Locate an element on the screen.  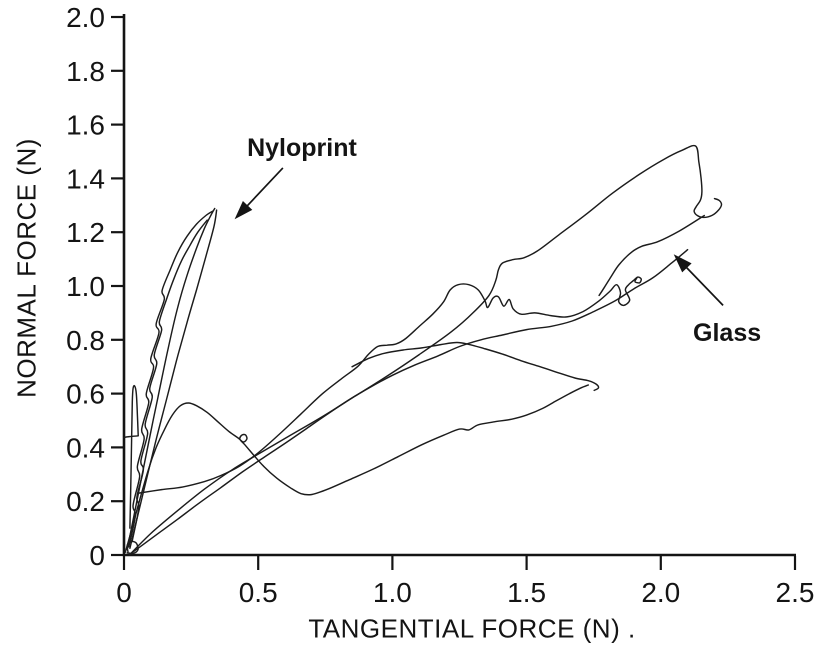
x-tick-label: 2.0 is located at coordinates (660, 592).